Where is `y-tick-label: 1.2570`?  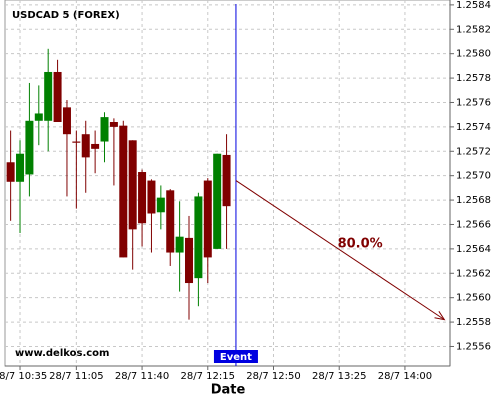 y-tick-label: 1.2570 is located at coordinates (473, 176).